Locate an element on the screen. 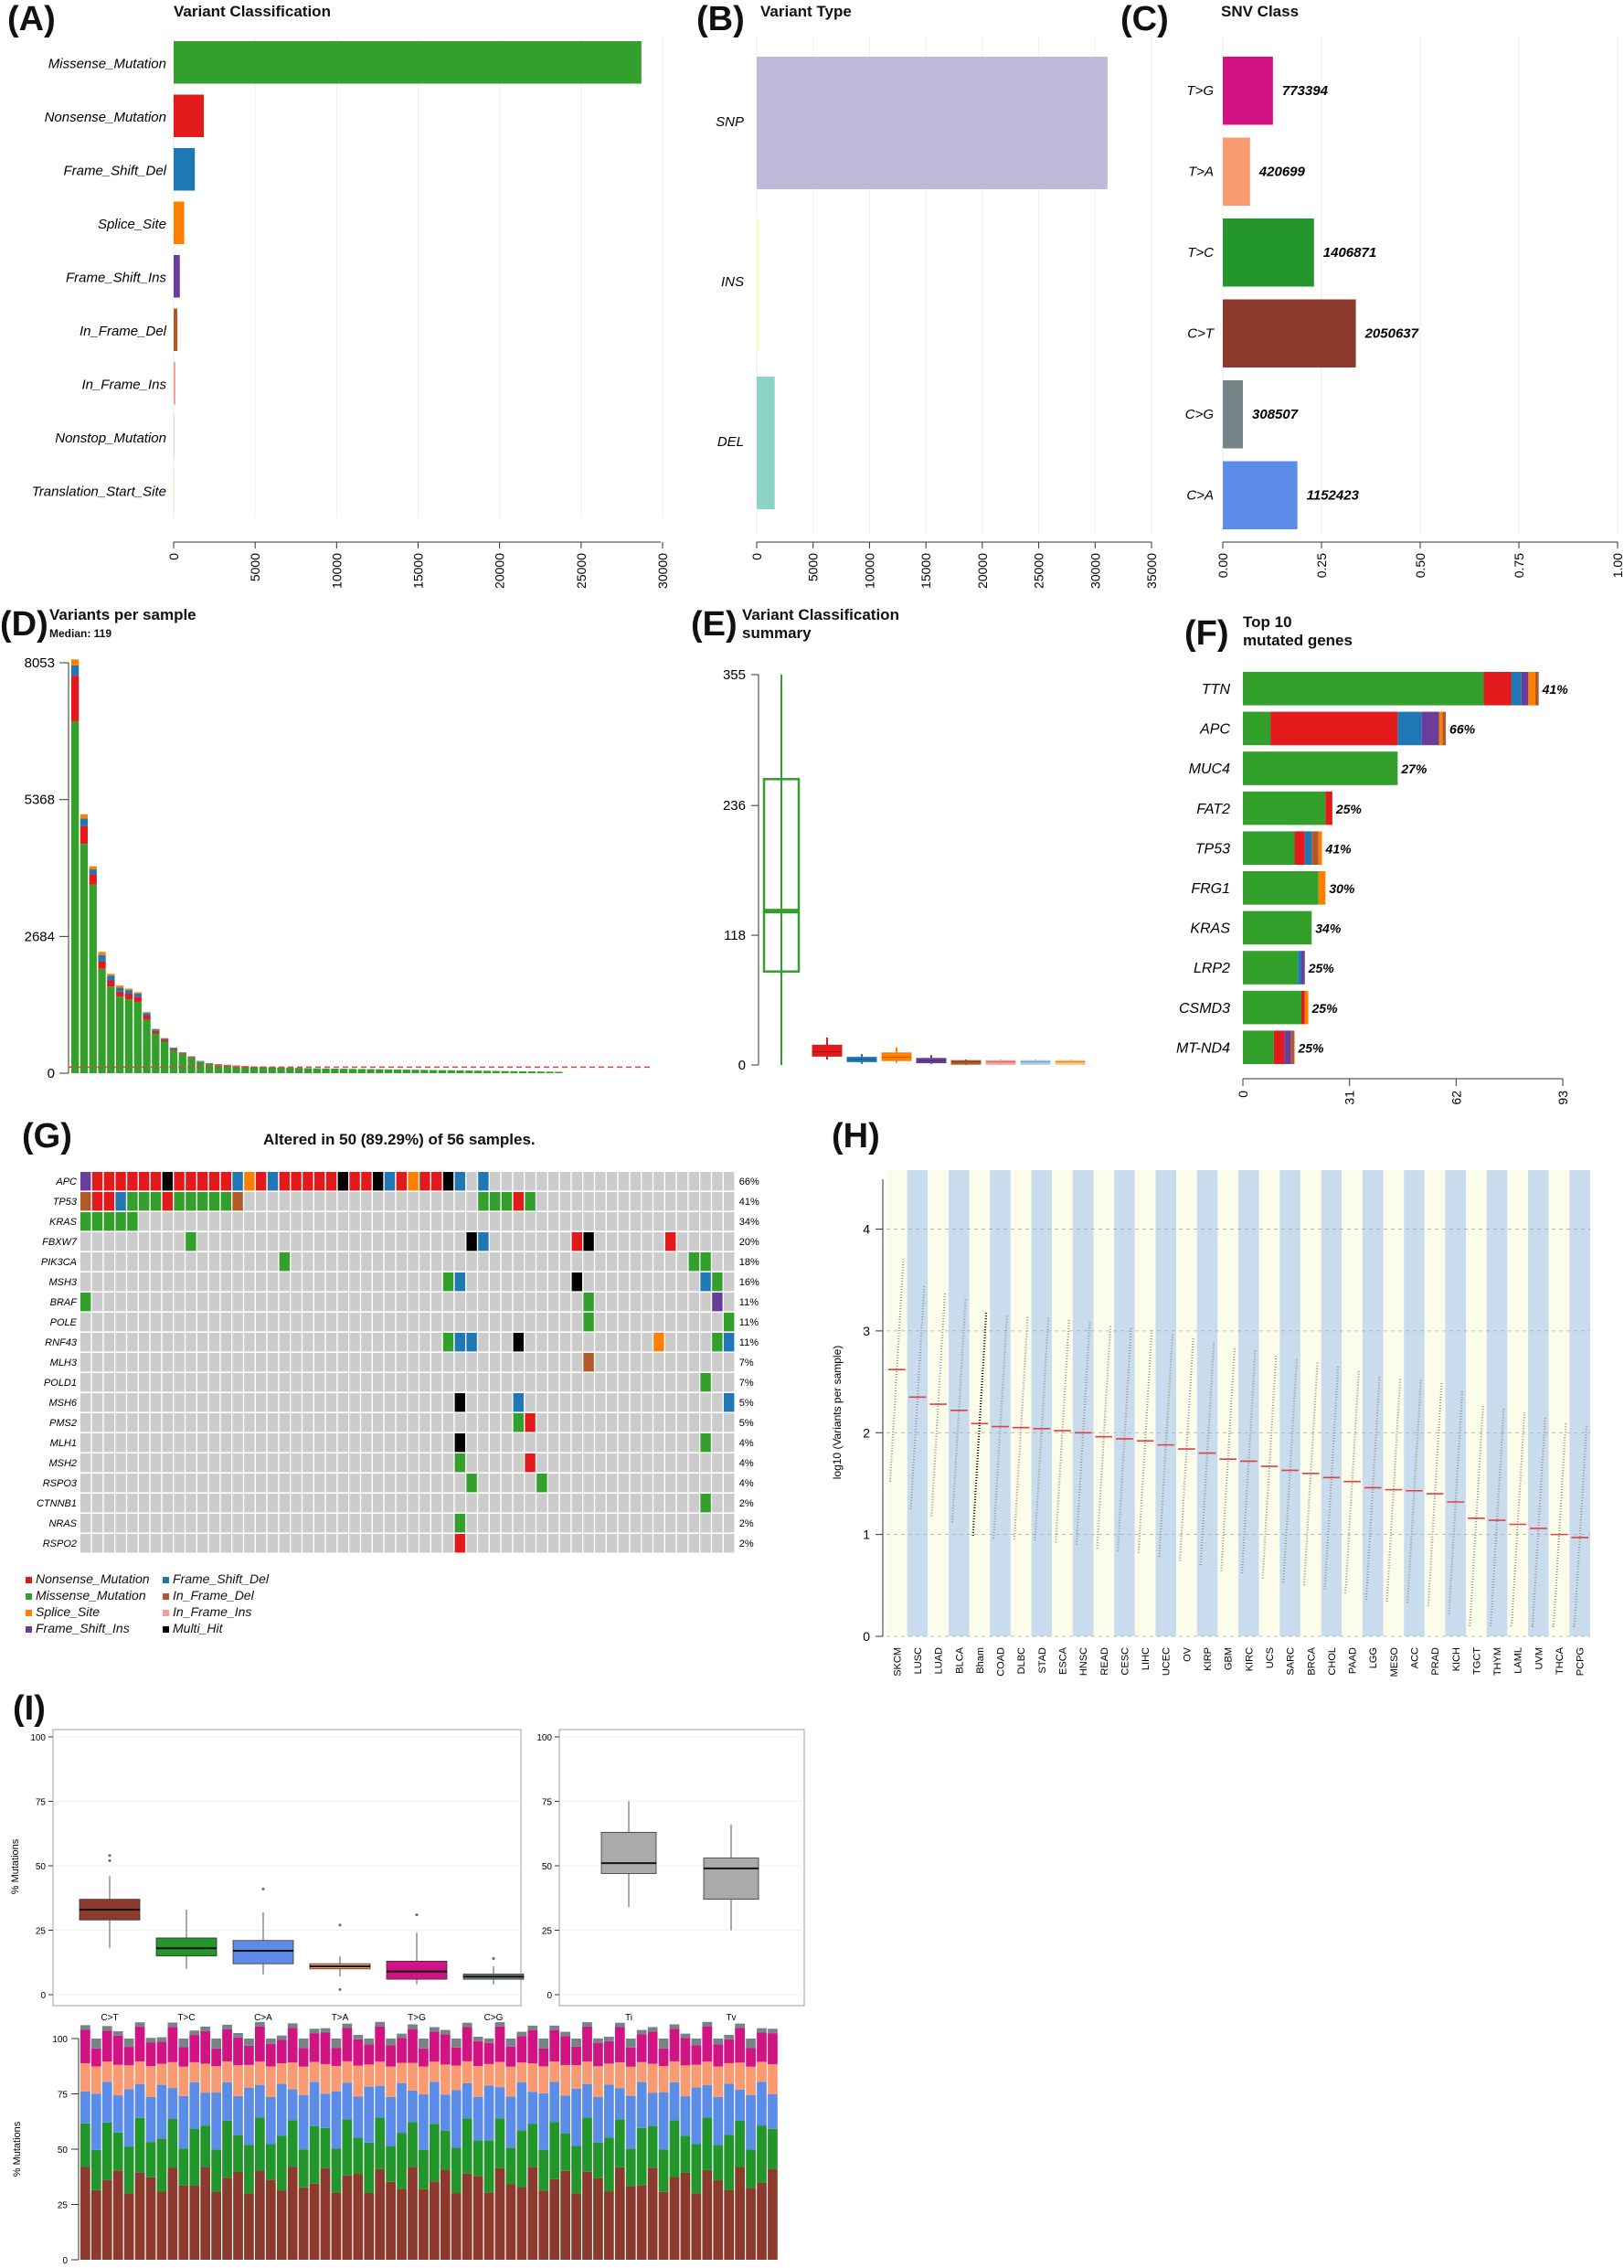 Image resolution: width=1624 pixels, height=2268 pixels. gene-bar-csmd3 is located at coordinates (1302, 1007).